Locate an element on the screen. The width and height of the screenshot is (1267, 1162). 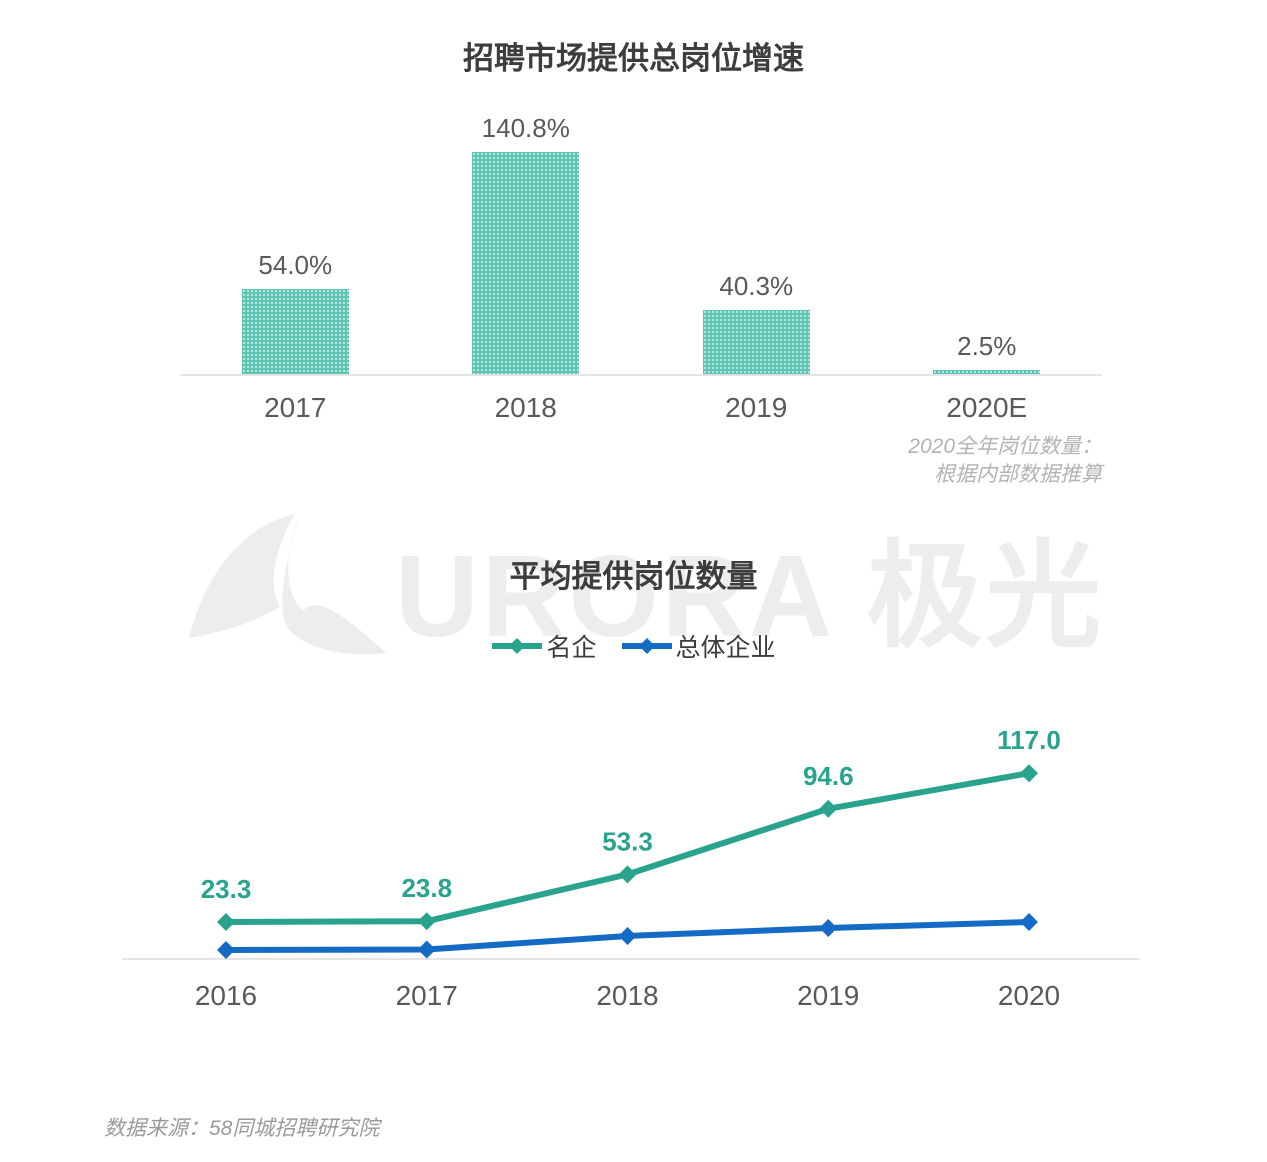
line-chart-x-axis: 2016 2017 2018 2019 2020 is located at coordinates (631, 998).